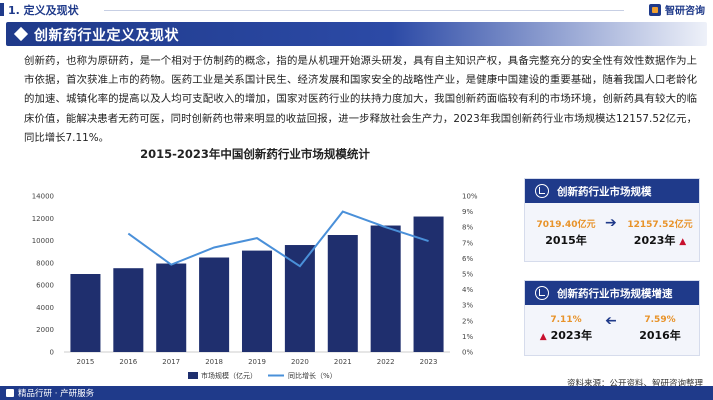 This screenshot has height=400, width=713. Describe the element at coordinates (43, 219) in the screenshot. I see `y-left-tick-label: 12000` at that location.